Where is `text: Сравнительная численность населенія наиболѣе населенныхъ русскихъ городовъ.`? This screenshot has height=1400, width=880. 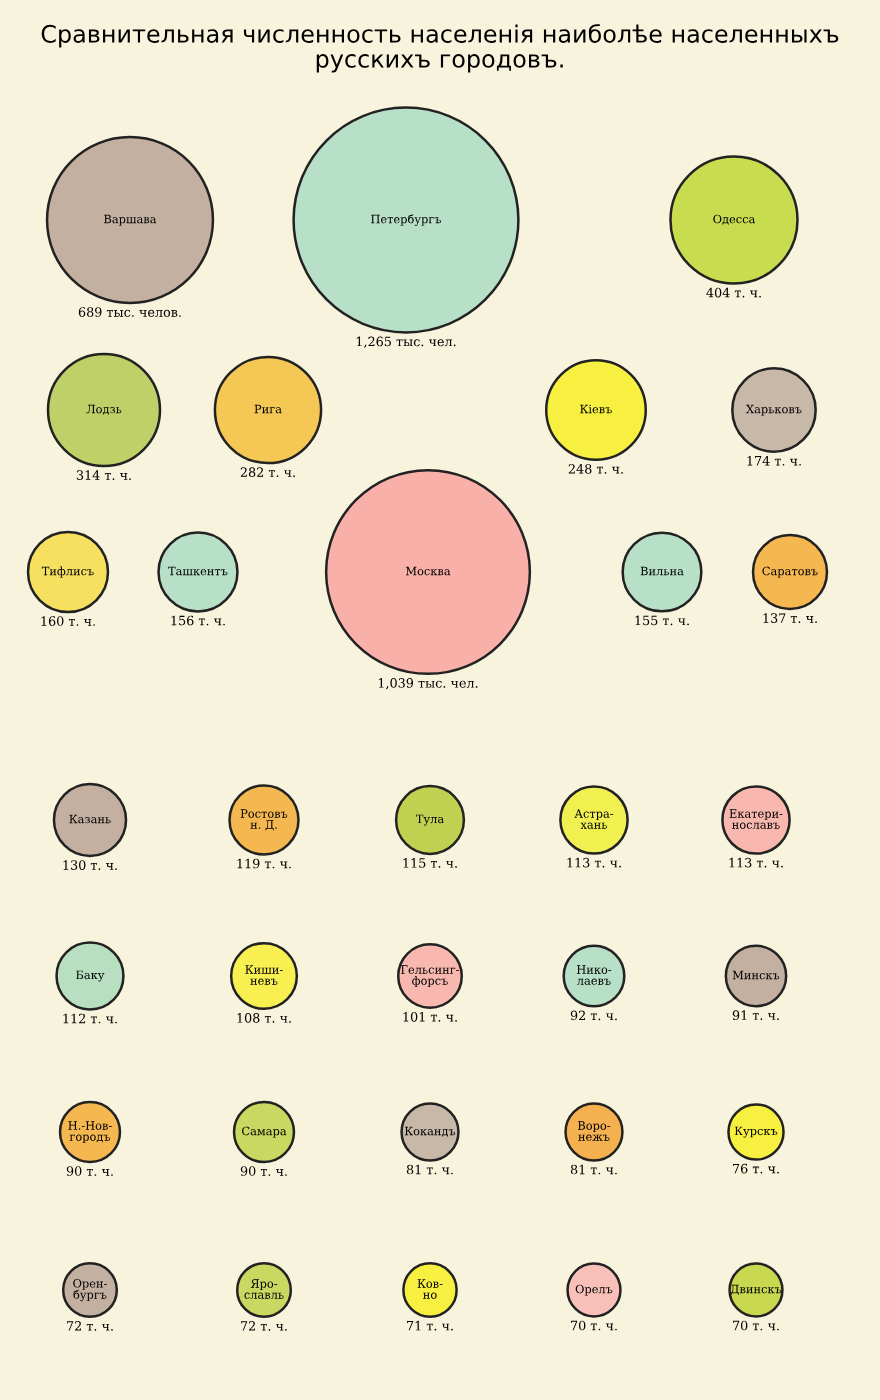
text: Сравнительная численность населенія наиболѣе населенныхъ русскихъ городовъ. is located at coordinates (440, 48).